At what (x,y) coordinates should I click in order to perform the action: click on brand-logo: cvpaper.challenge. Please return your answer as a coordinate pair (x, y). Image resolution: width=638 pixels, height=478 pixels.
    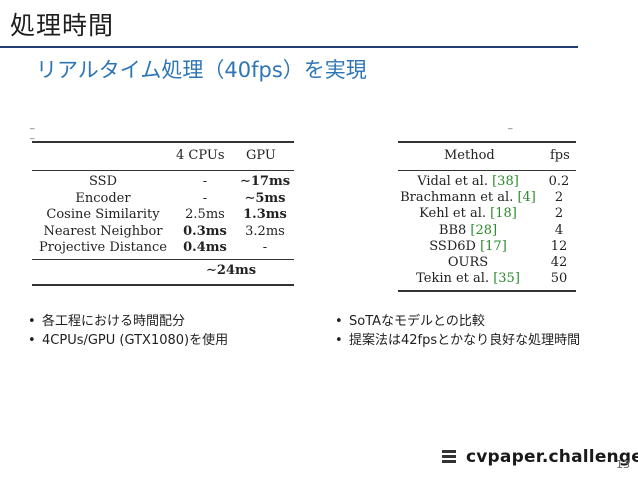
    Looking at the image, I should click on (539, 457).